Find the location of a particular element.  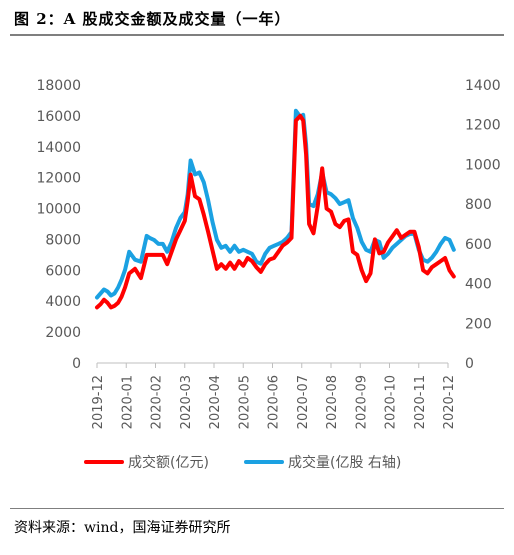

x-tick-label: 2020-08 is located at coordinates (332, 402).